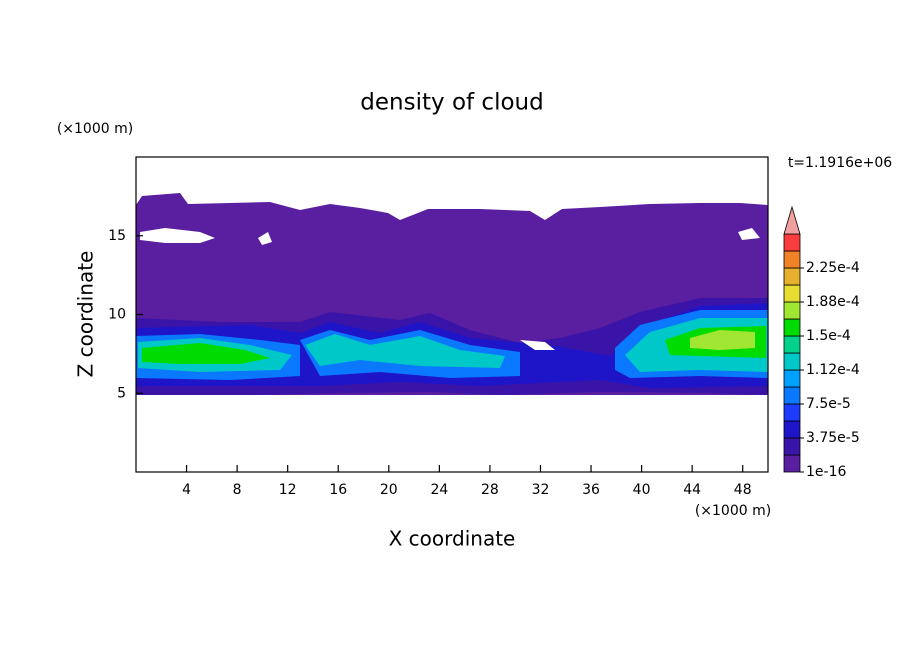  What do you see at coordinates (826, 472) in the screenshot?
I see `colorbar-label: 1e-16` at bounding box center [826, 472].